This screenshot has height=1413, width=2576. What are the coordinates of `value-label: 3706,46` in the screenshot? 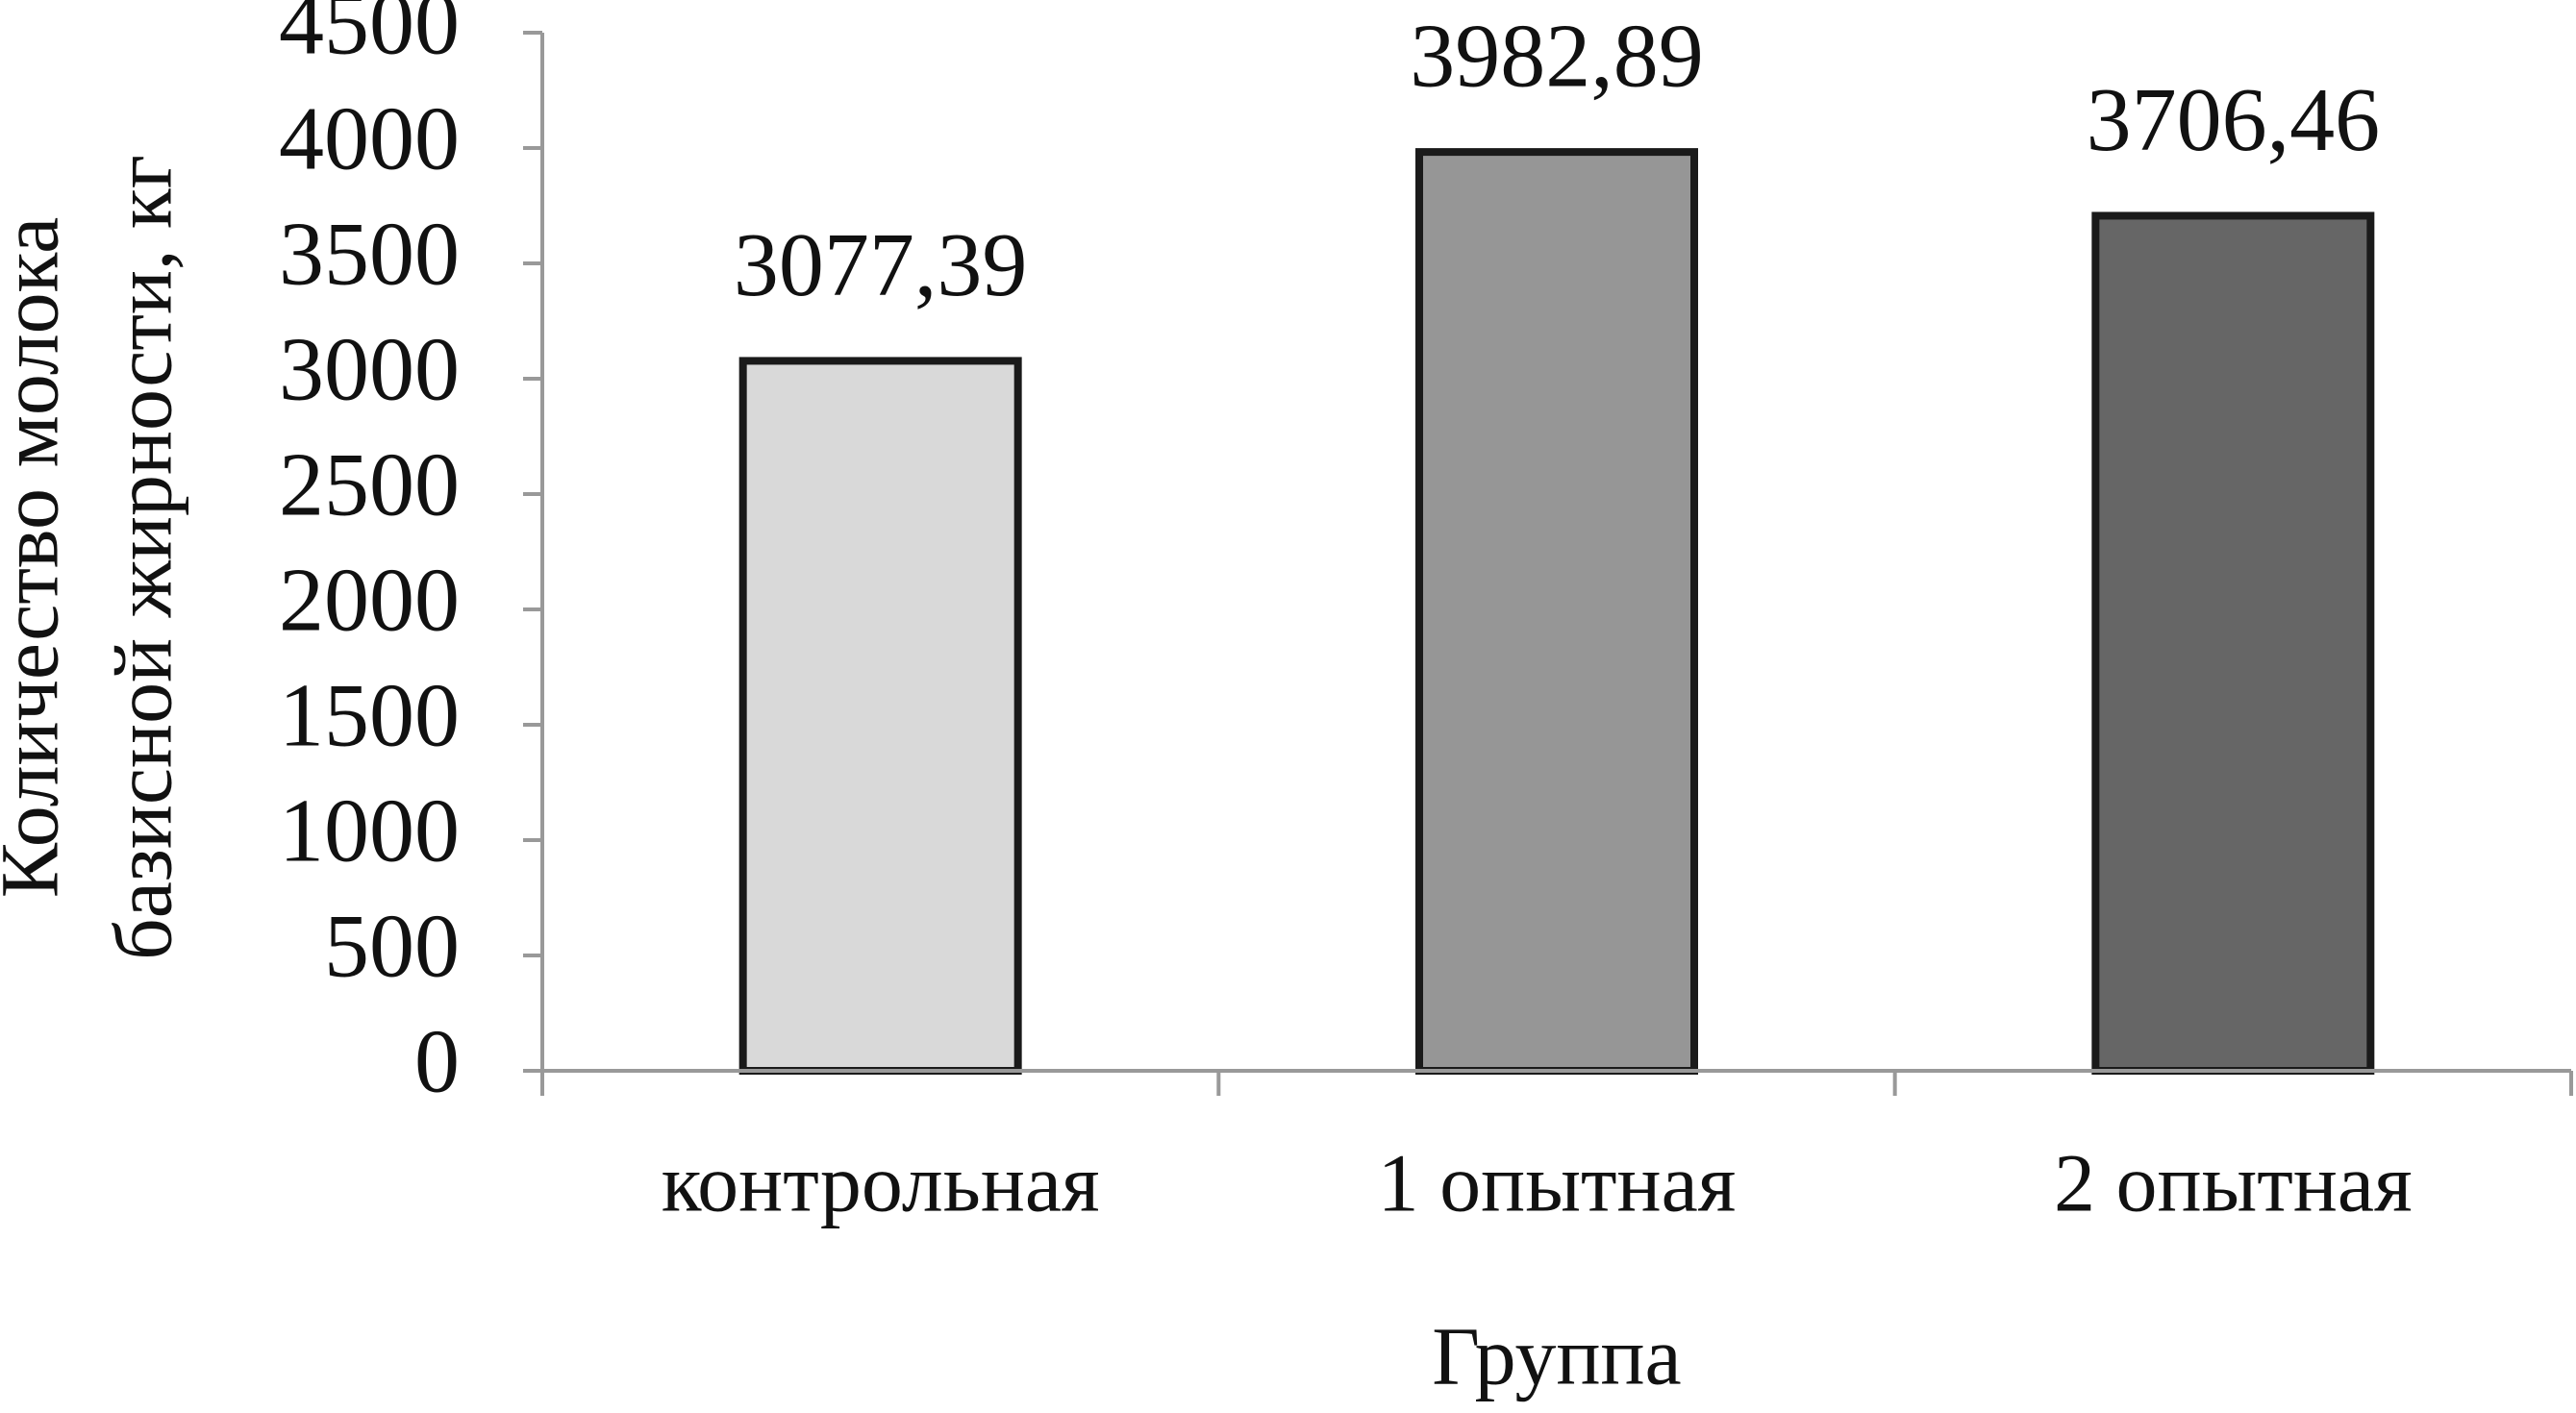 It's located at (2234, 120).